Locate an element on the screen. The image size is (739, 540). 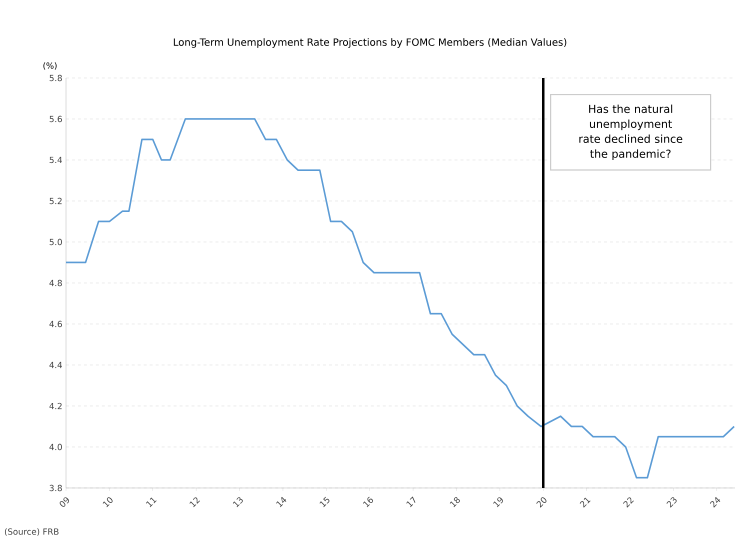
annotation: Has the natural unemployment rate declined since the pandemic? is located at coordinates (630, 132).